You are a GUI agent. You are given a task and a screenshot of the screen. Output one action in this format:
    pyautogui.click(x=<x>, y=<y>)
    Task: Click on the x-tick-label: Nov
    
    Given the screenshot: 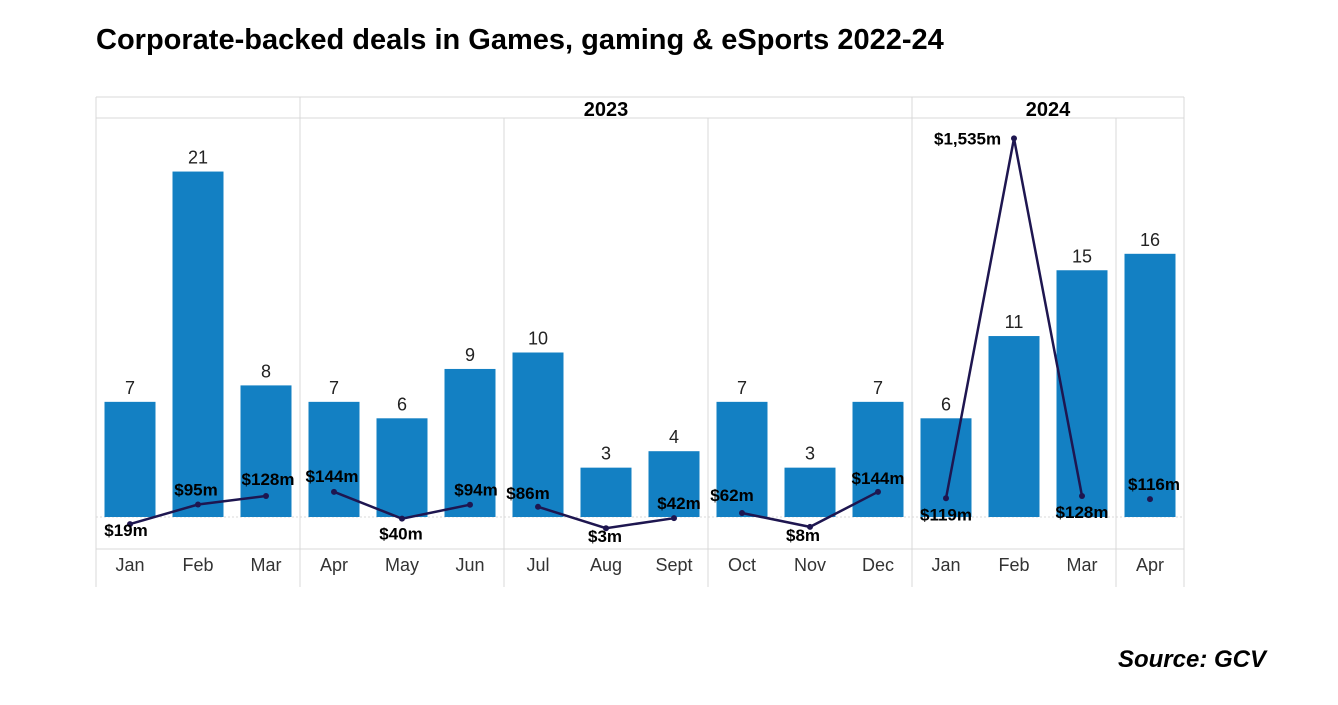 What is the action you would take?
    pyautogui.click(x=810, y=565)
    